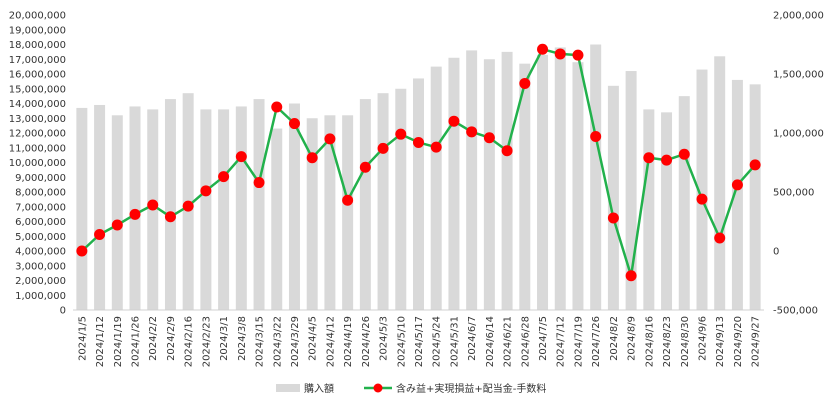 The image size is (834, 410). Describe the element at coordinates (401, 341) in the screenshot. I see `x-tick-label: 2024/5/10` at that location.